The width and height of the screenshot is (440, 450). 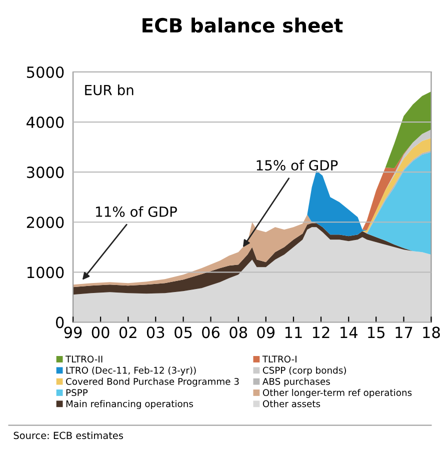 I want to click on x-tick-label: 12, so click(x=321, y=332).